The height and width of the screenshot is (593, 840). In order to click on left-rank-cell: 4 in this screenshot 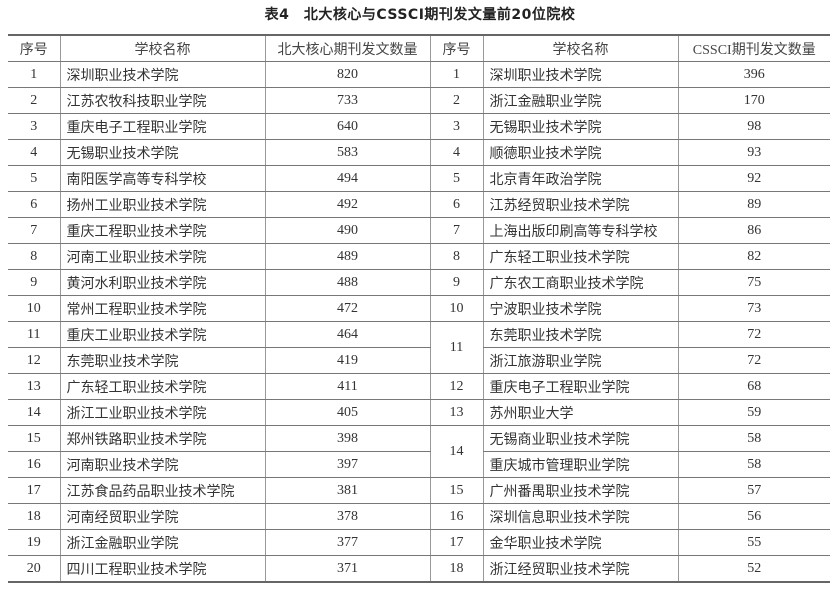, I will do `click(34, 152)`.